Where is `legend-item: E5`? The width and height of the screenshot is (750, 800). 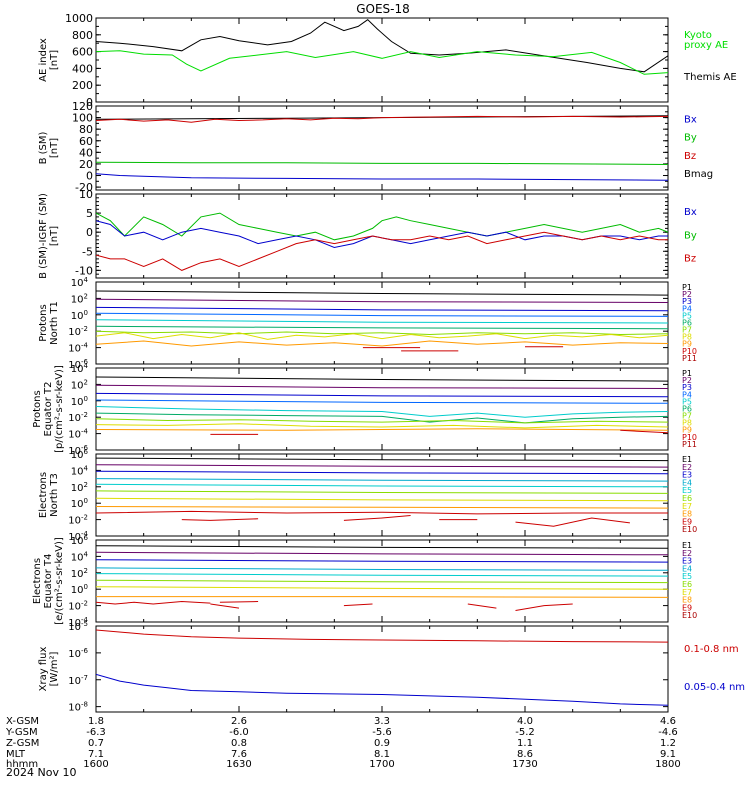 legend-item: E5 is located at coordinates (687, 490).